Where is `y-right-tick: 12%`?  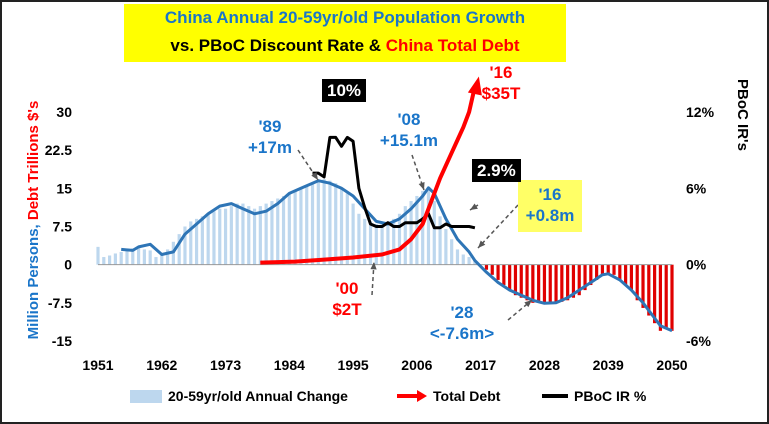 y-right-tick: 12% is located at coordinates (700, 112).